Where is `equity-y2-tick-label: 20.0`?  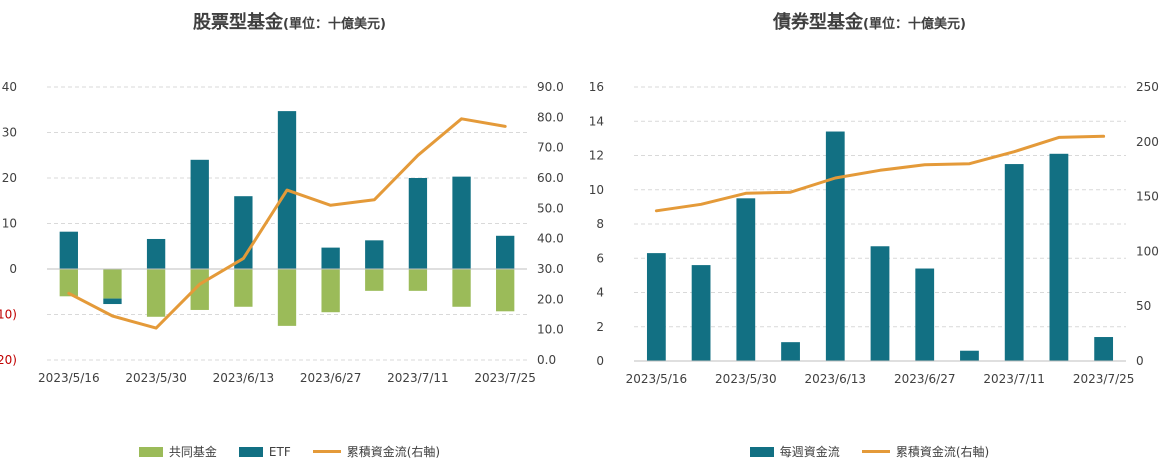 equity-y2-tick-label: 20.0 is located at coordinates (550, 299).